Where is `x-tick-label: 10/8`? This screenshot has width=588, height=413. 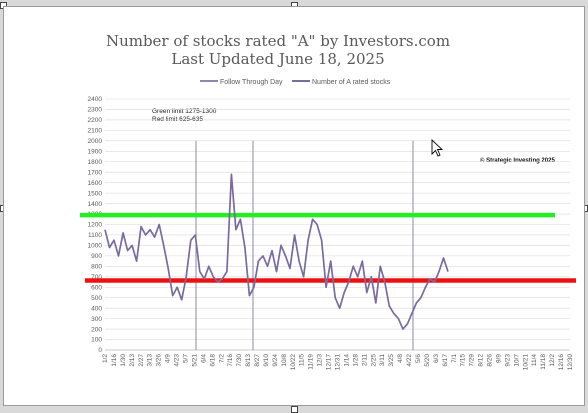 x-tick-label: 10/8 is located at coordinates (284, 360).